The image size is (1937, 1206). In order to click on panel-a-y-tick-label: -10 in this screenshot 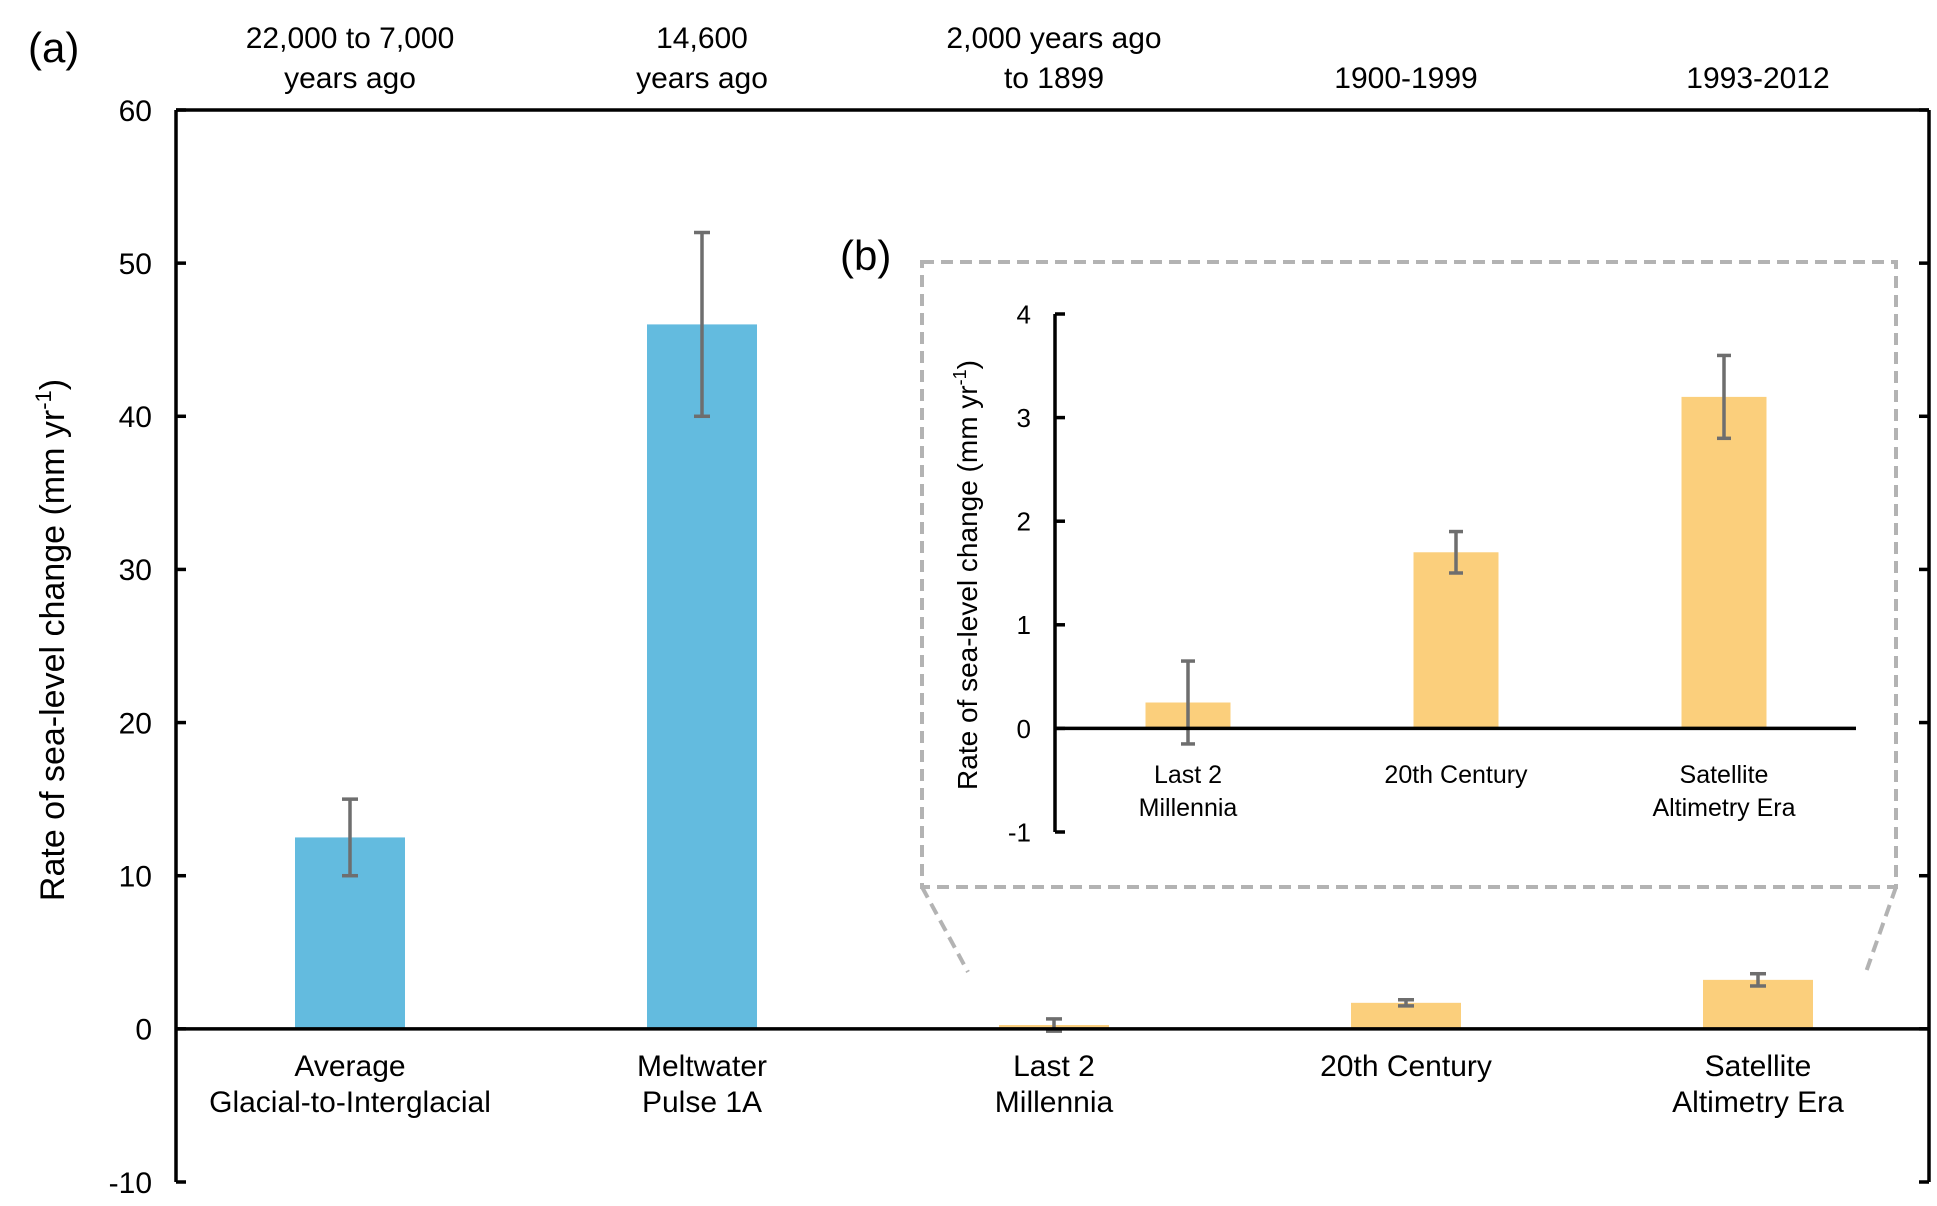, I will do `click(130, 1183)`.